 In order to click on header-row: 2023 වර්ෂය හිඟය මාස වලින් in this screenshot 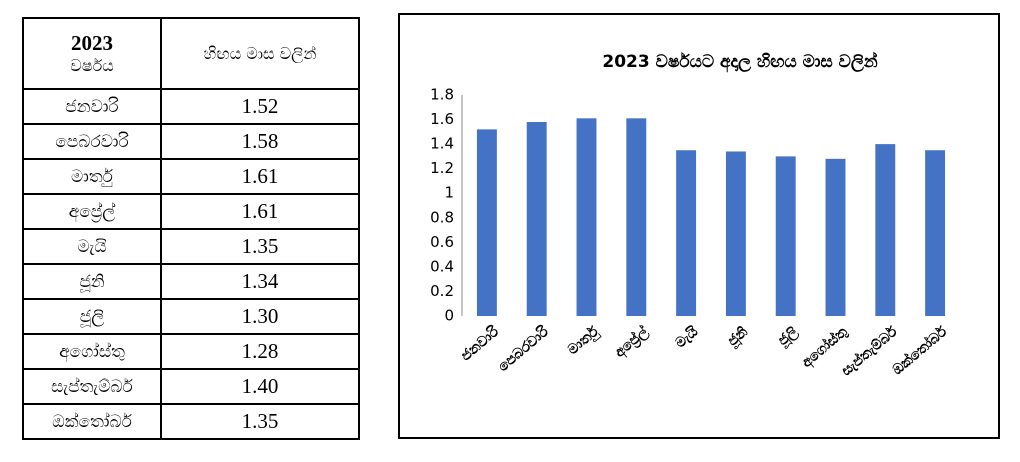, I will do `click(191, 53)`.